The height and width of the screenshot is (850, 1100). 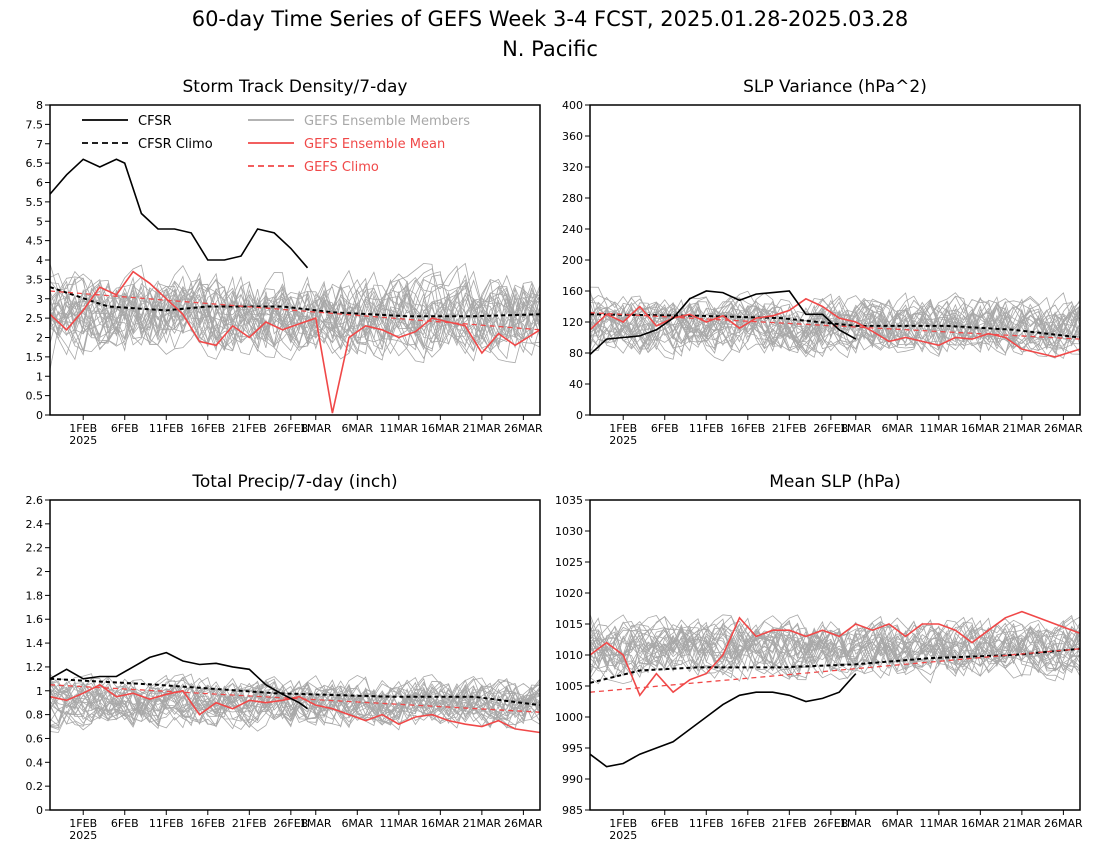 What do you see at coordinates (35, 786) in the screenshot?
I see `y-tick-label: 0.2` at bounding box center [35, 786].